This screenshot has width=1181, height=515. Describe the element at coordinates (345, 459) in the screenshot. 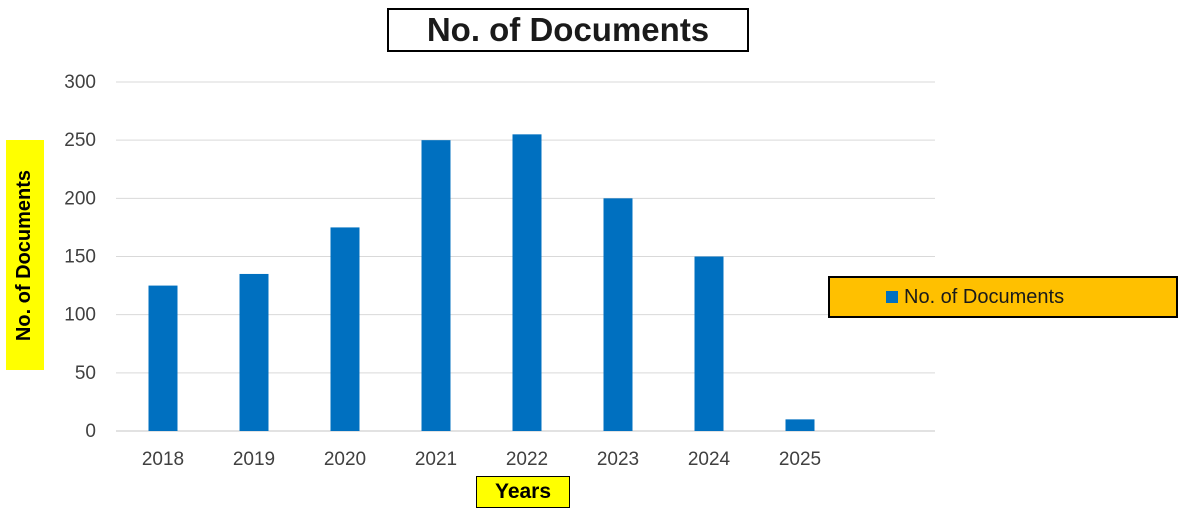

I see `x-tick-label: 2020` at that location.